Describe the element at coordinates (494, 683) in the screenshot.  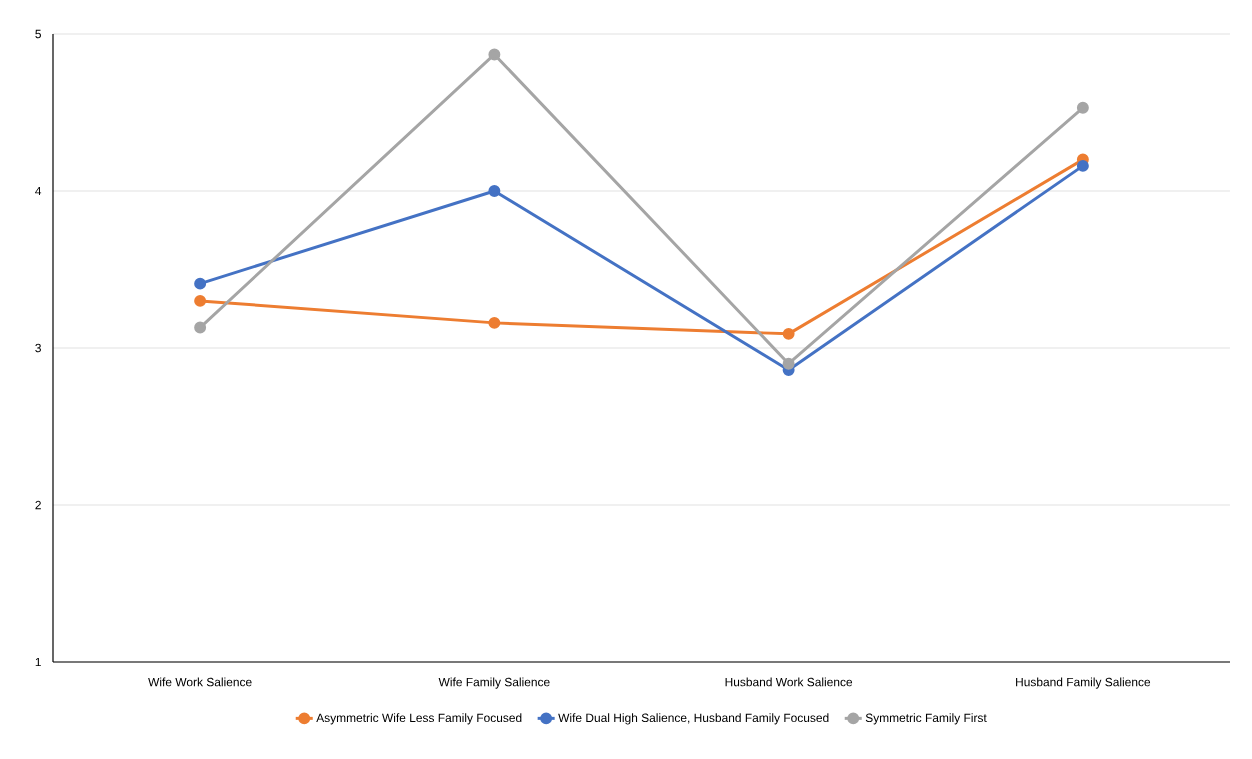
I see `x-tick-label: Wife Family Salience` at that location.